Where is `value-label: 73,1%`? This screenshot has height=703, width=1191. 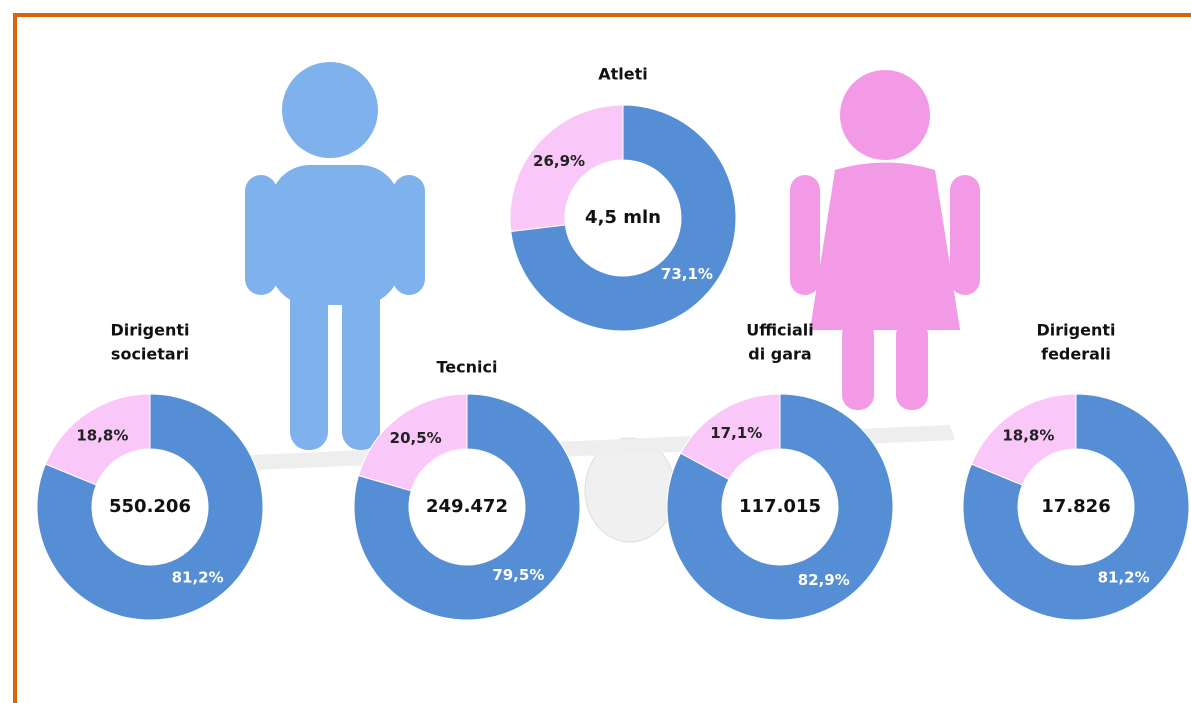 value-label: 73,1% is located at coordinates (687, 274).